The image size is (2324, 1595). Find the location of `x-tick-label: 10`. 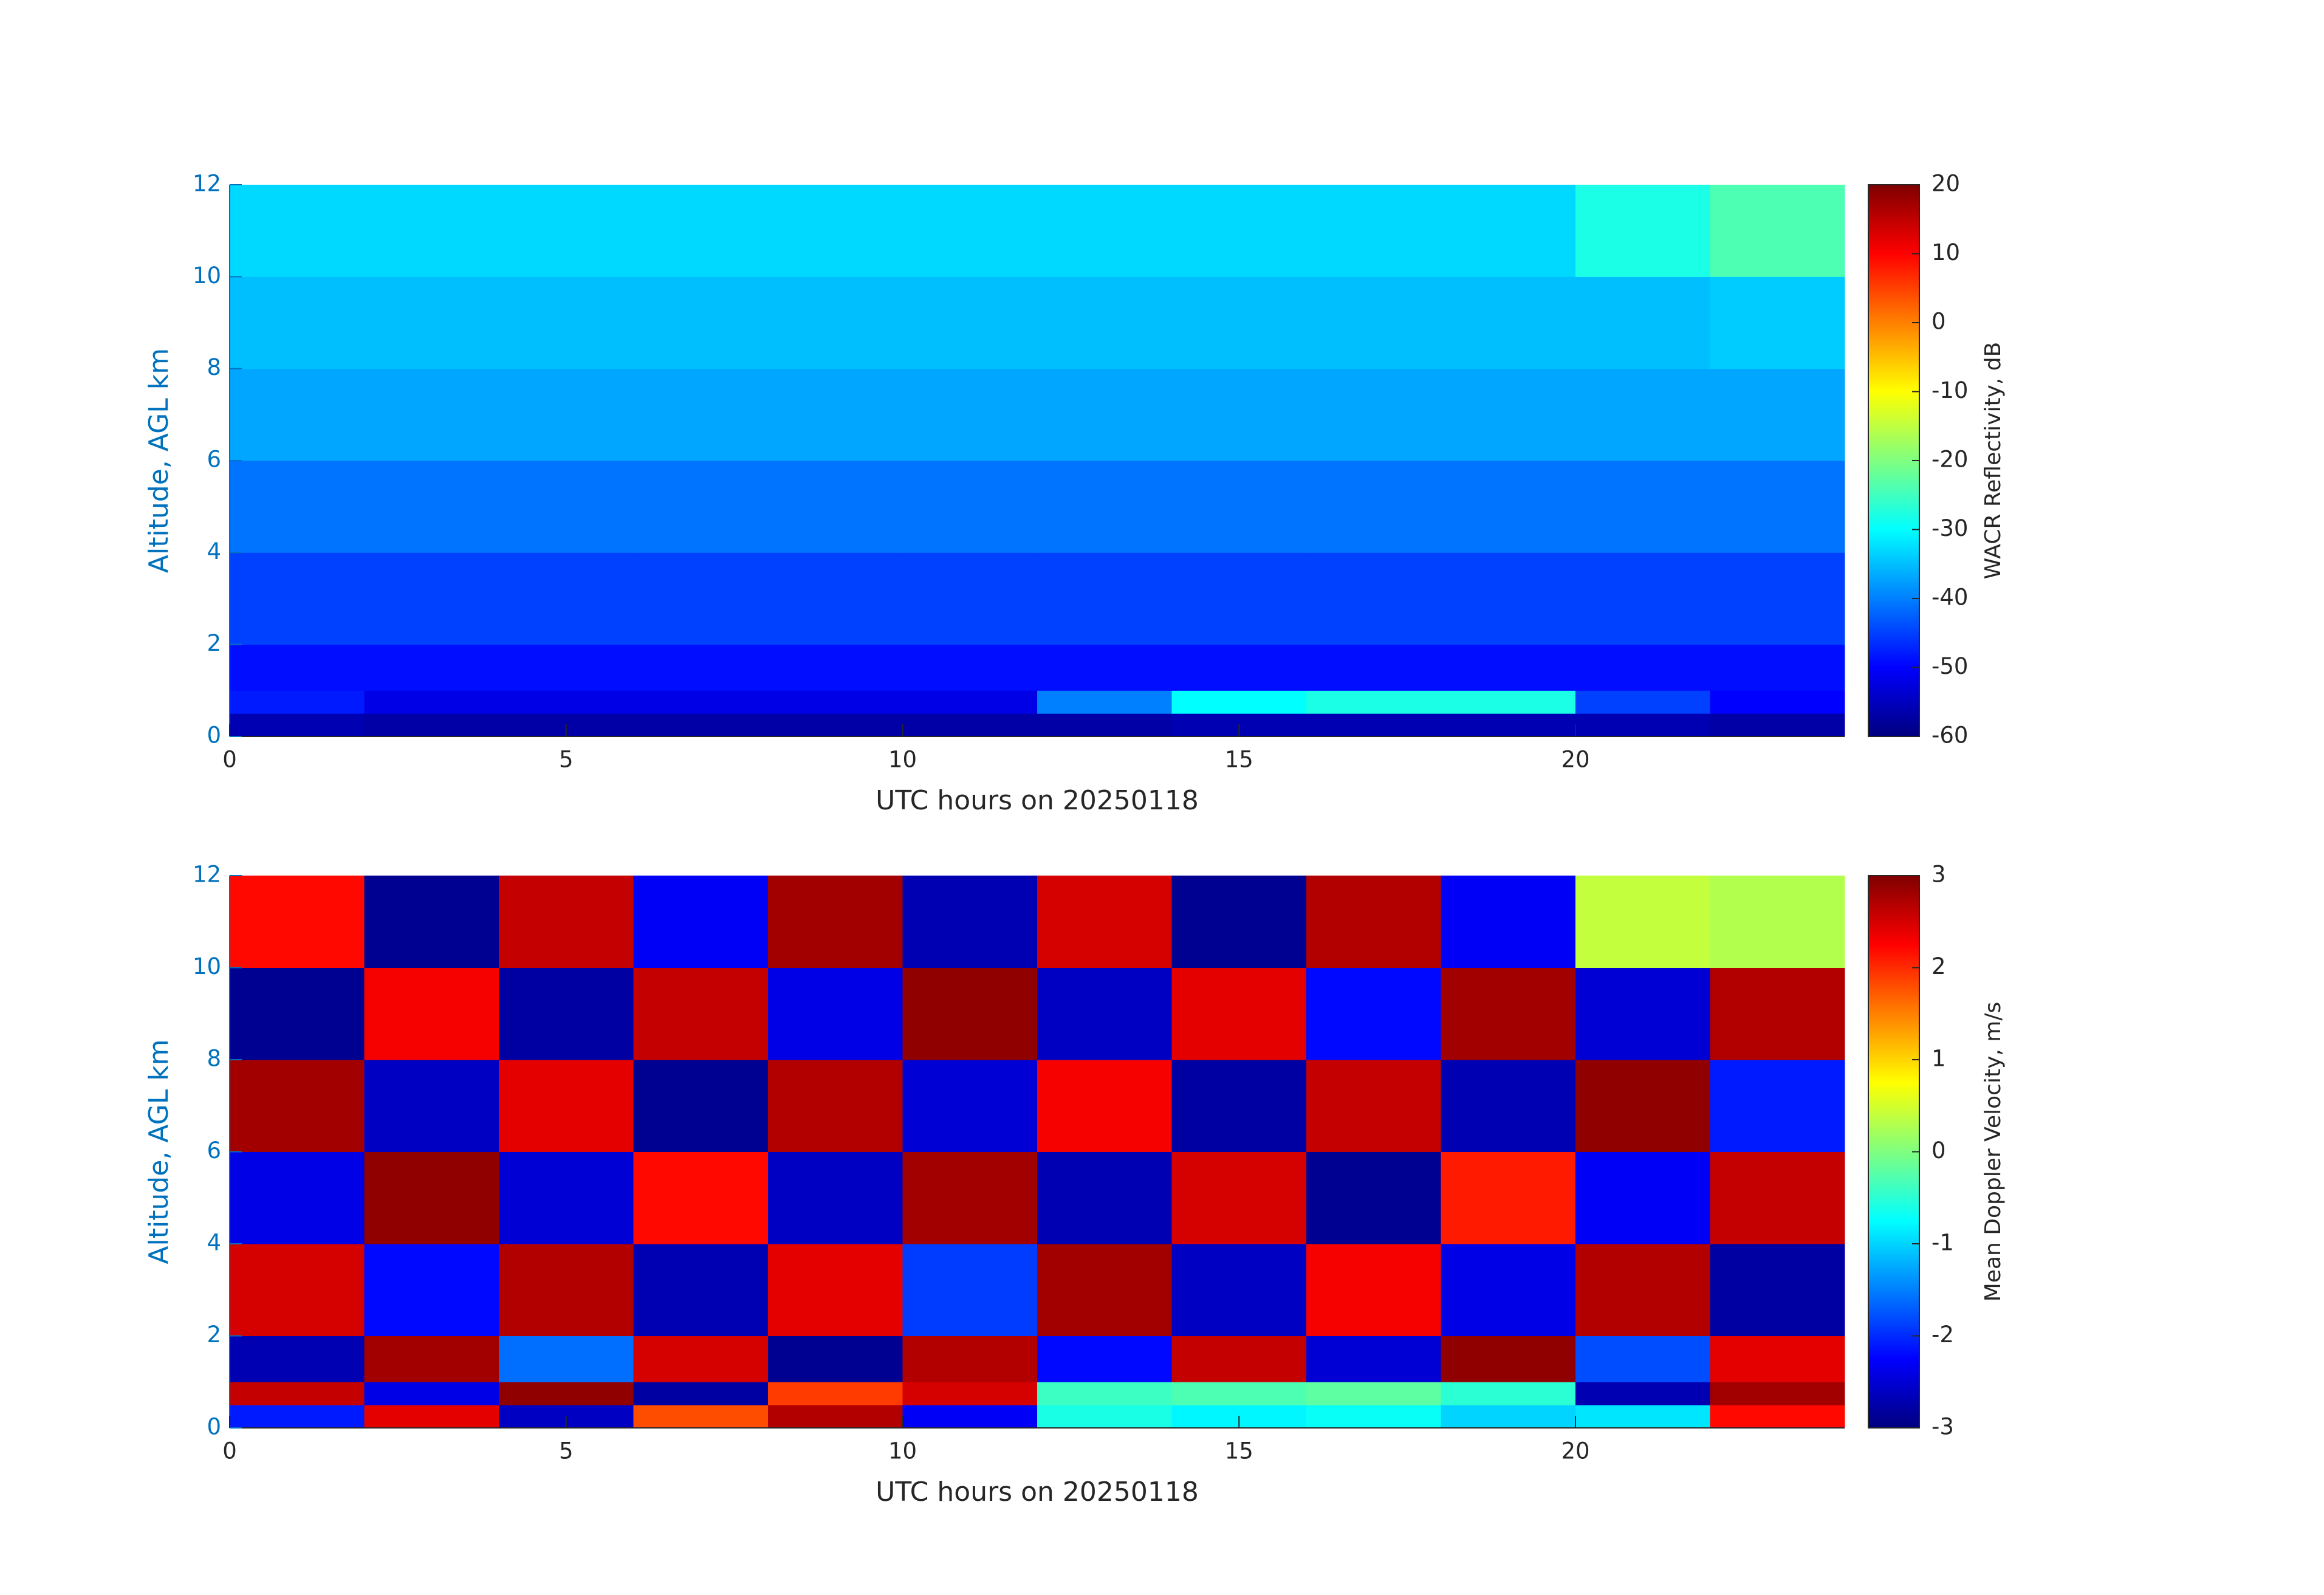

x-tick-label: 10 is located at coordinates (903, 760).